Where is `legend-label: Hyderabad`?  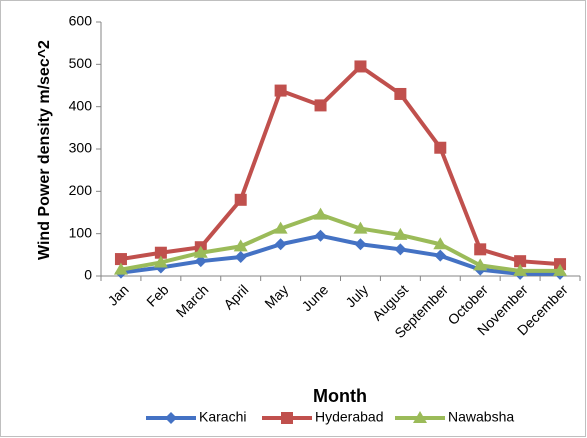
legend-label: Hyderabad is located at coordinates (349, 417).